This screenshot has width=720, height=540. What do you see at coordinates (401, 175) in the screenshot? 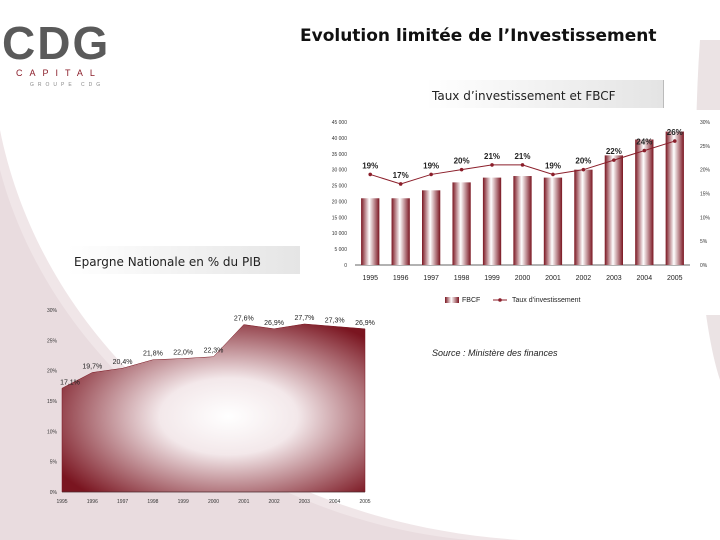
I see `investment-rate-label: 17%` at bounding box center [401, 175].